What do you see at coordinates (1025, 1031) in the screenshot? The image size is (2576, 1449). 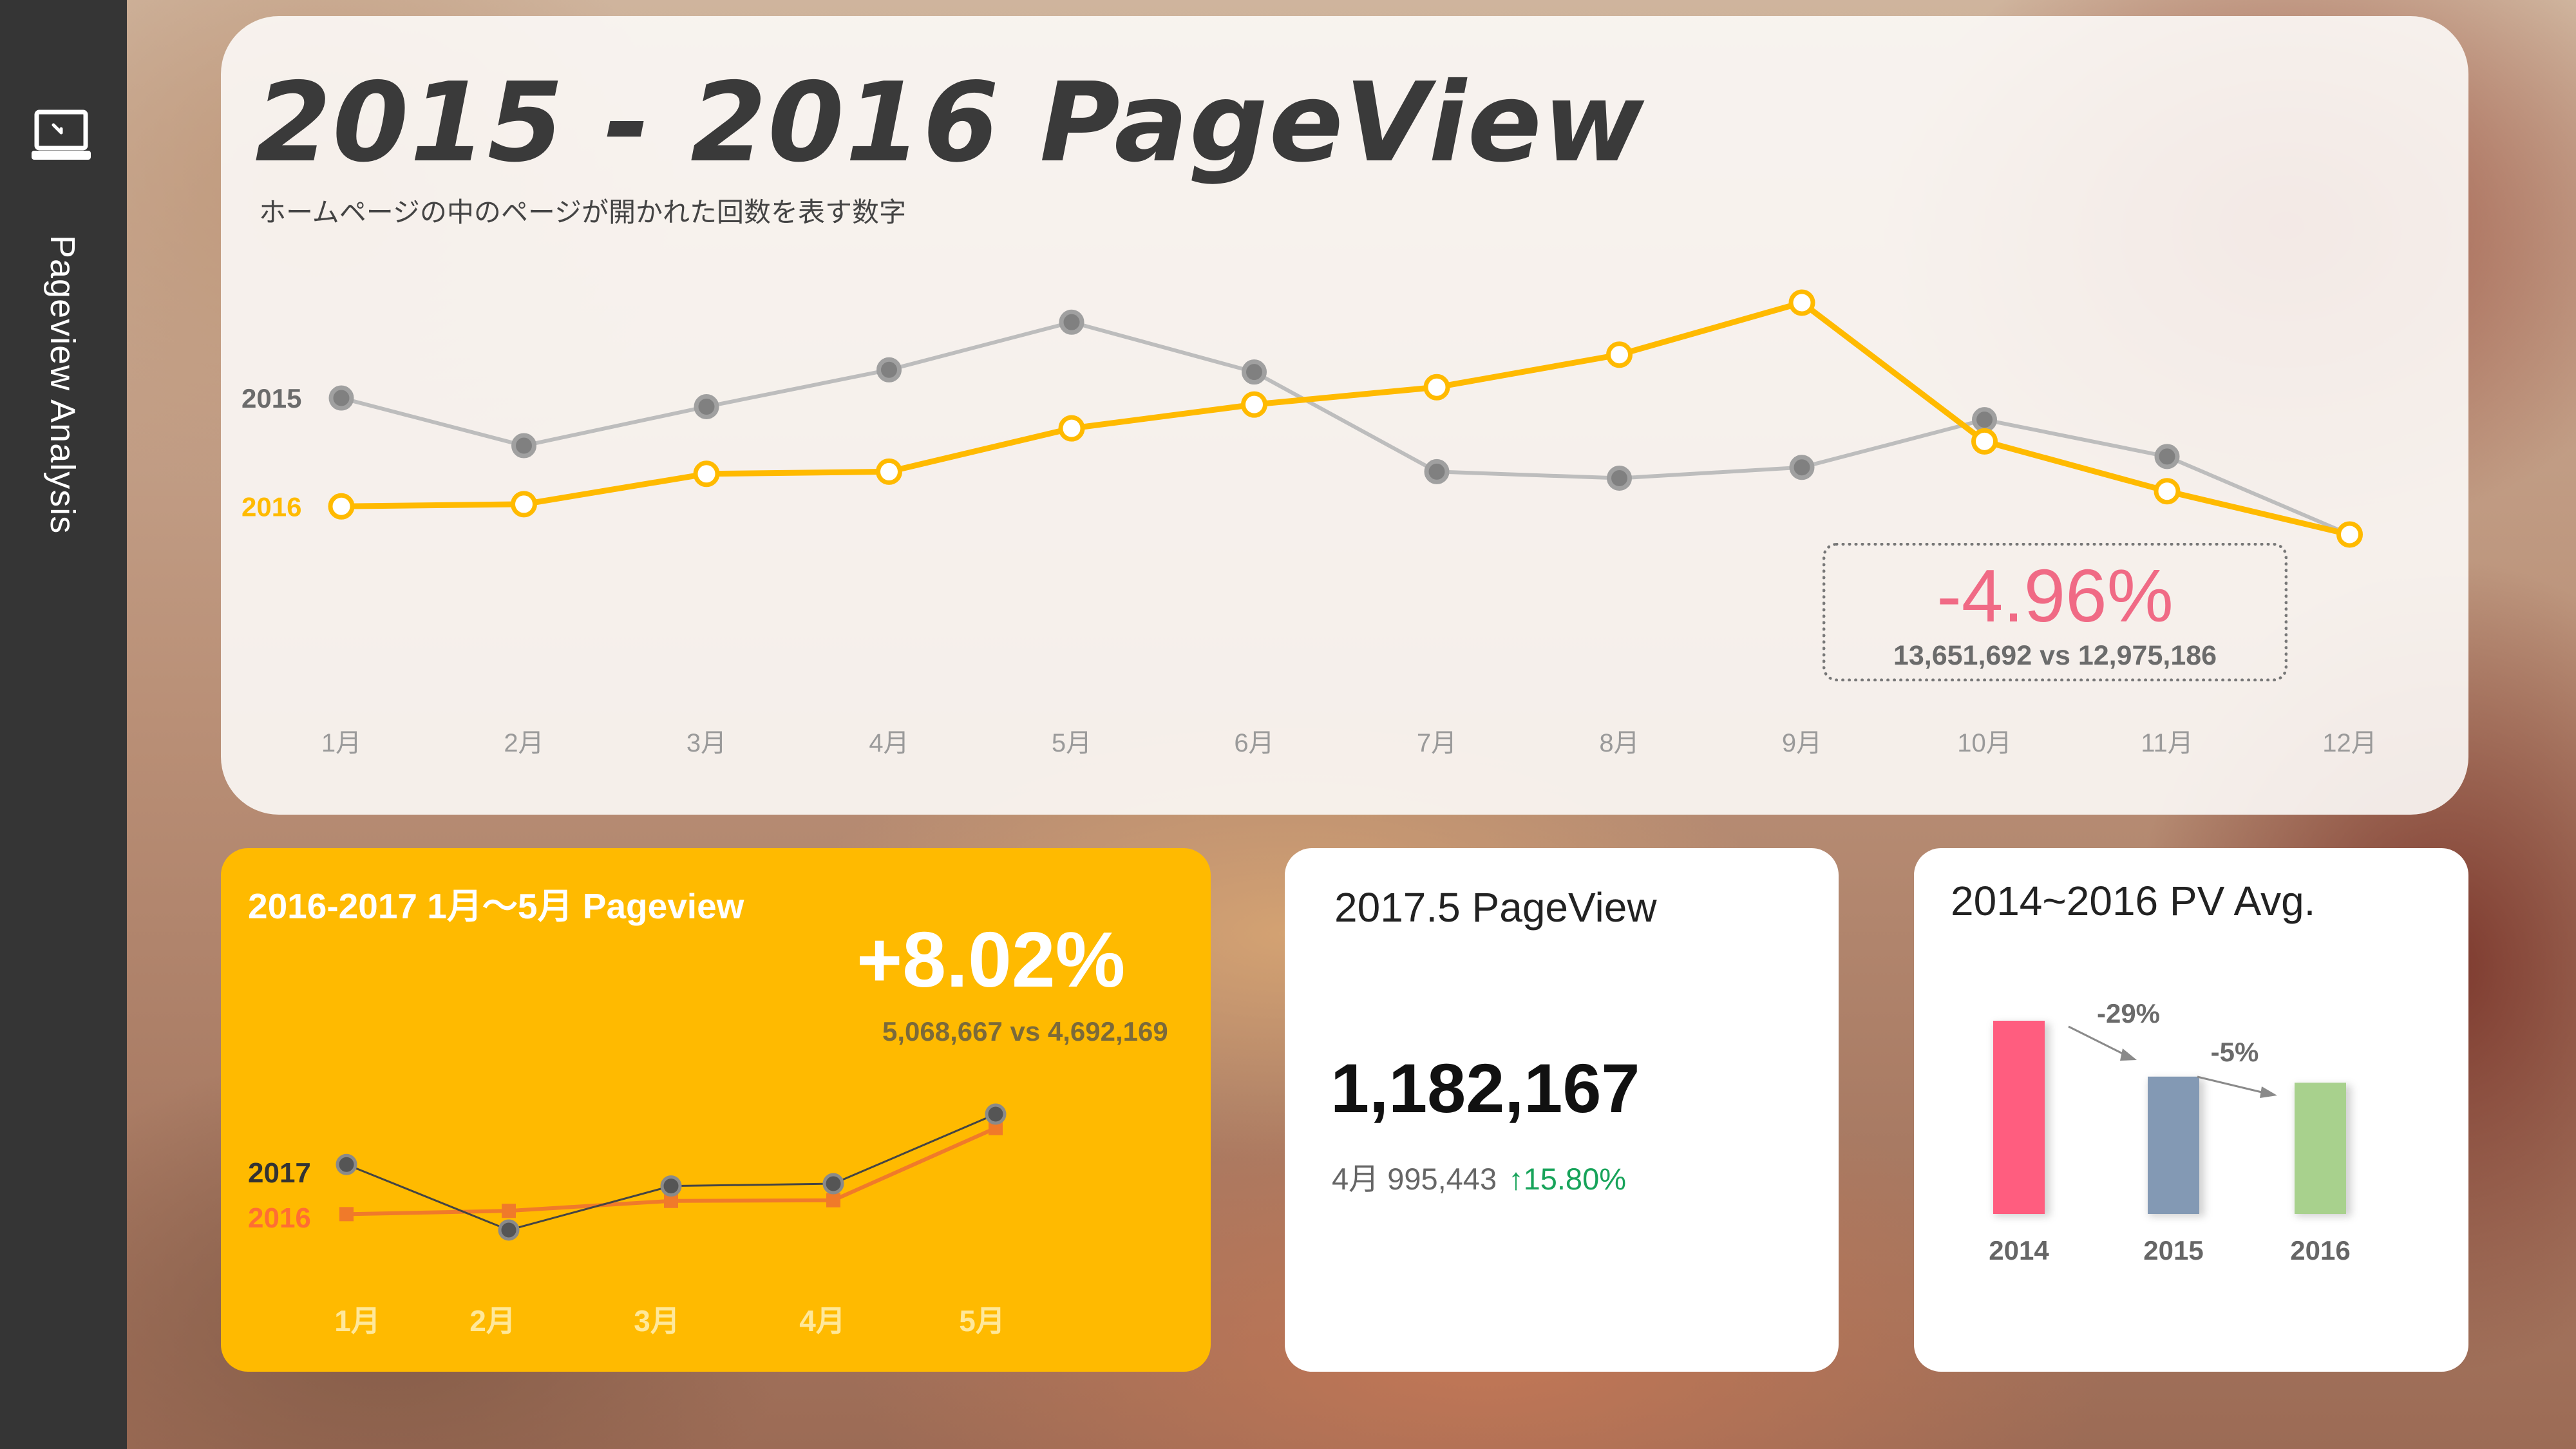 I see `ytd-change-comparison: 5,068,667 vs 4,692,169` at bounding box center [1025, 1031].